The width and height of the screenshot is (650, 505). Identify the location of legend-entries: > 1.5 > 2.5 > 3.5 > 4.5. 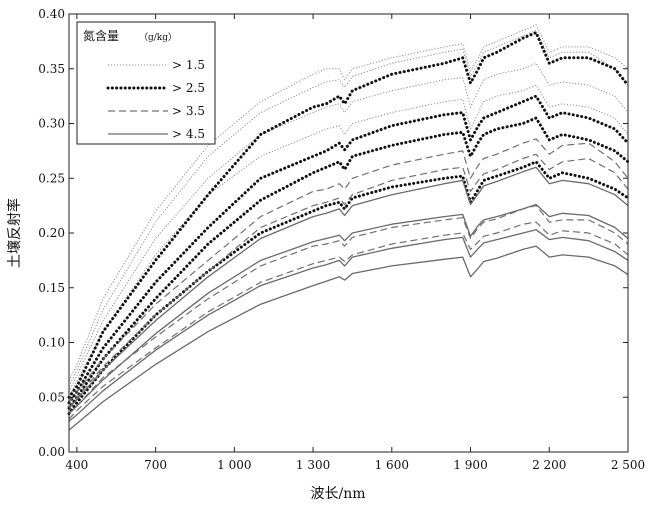
(155, 99).